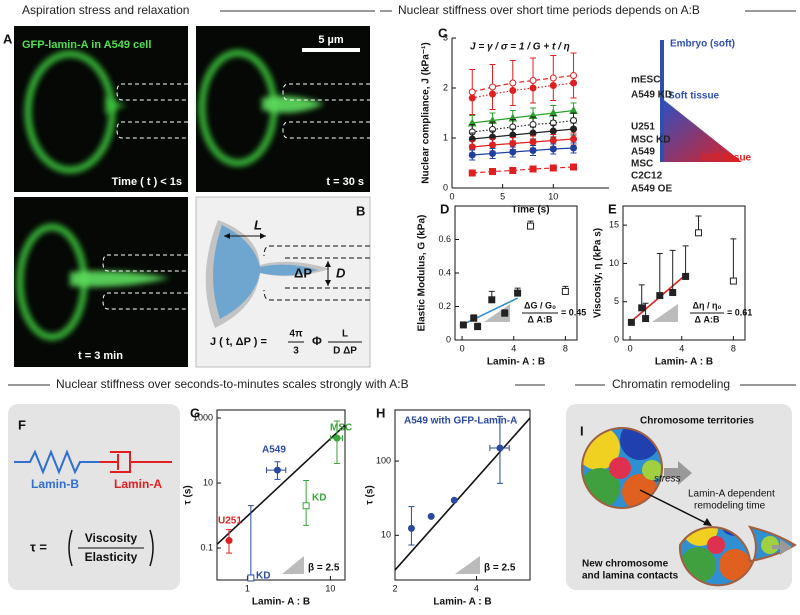  I want to click on series-label: MSC KD, so click(650, 140).